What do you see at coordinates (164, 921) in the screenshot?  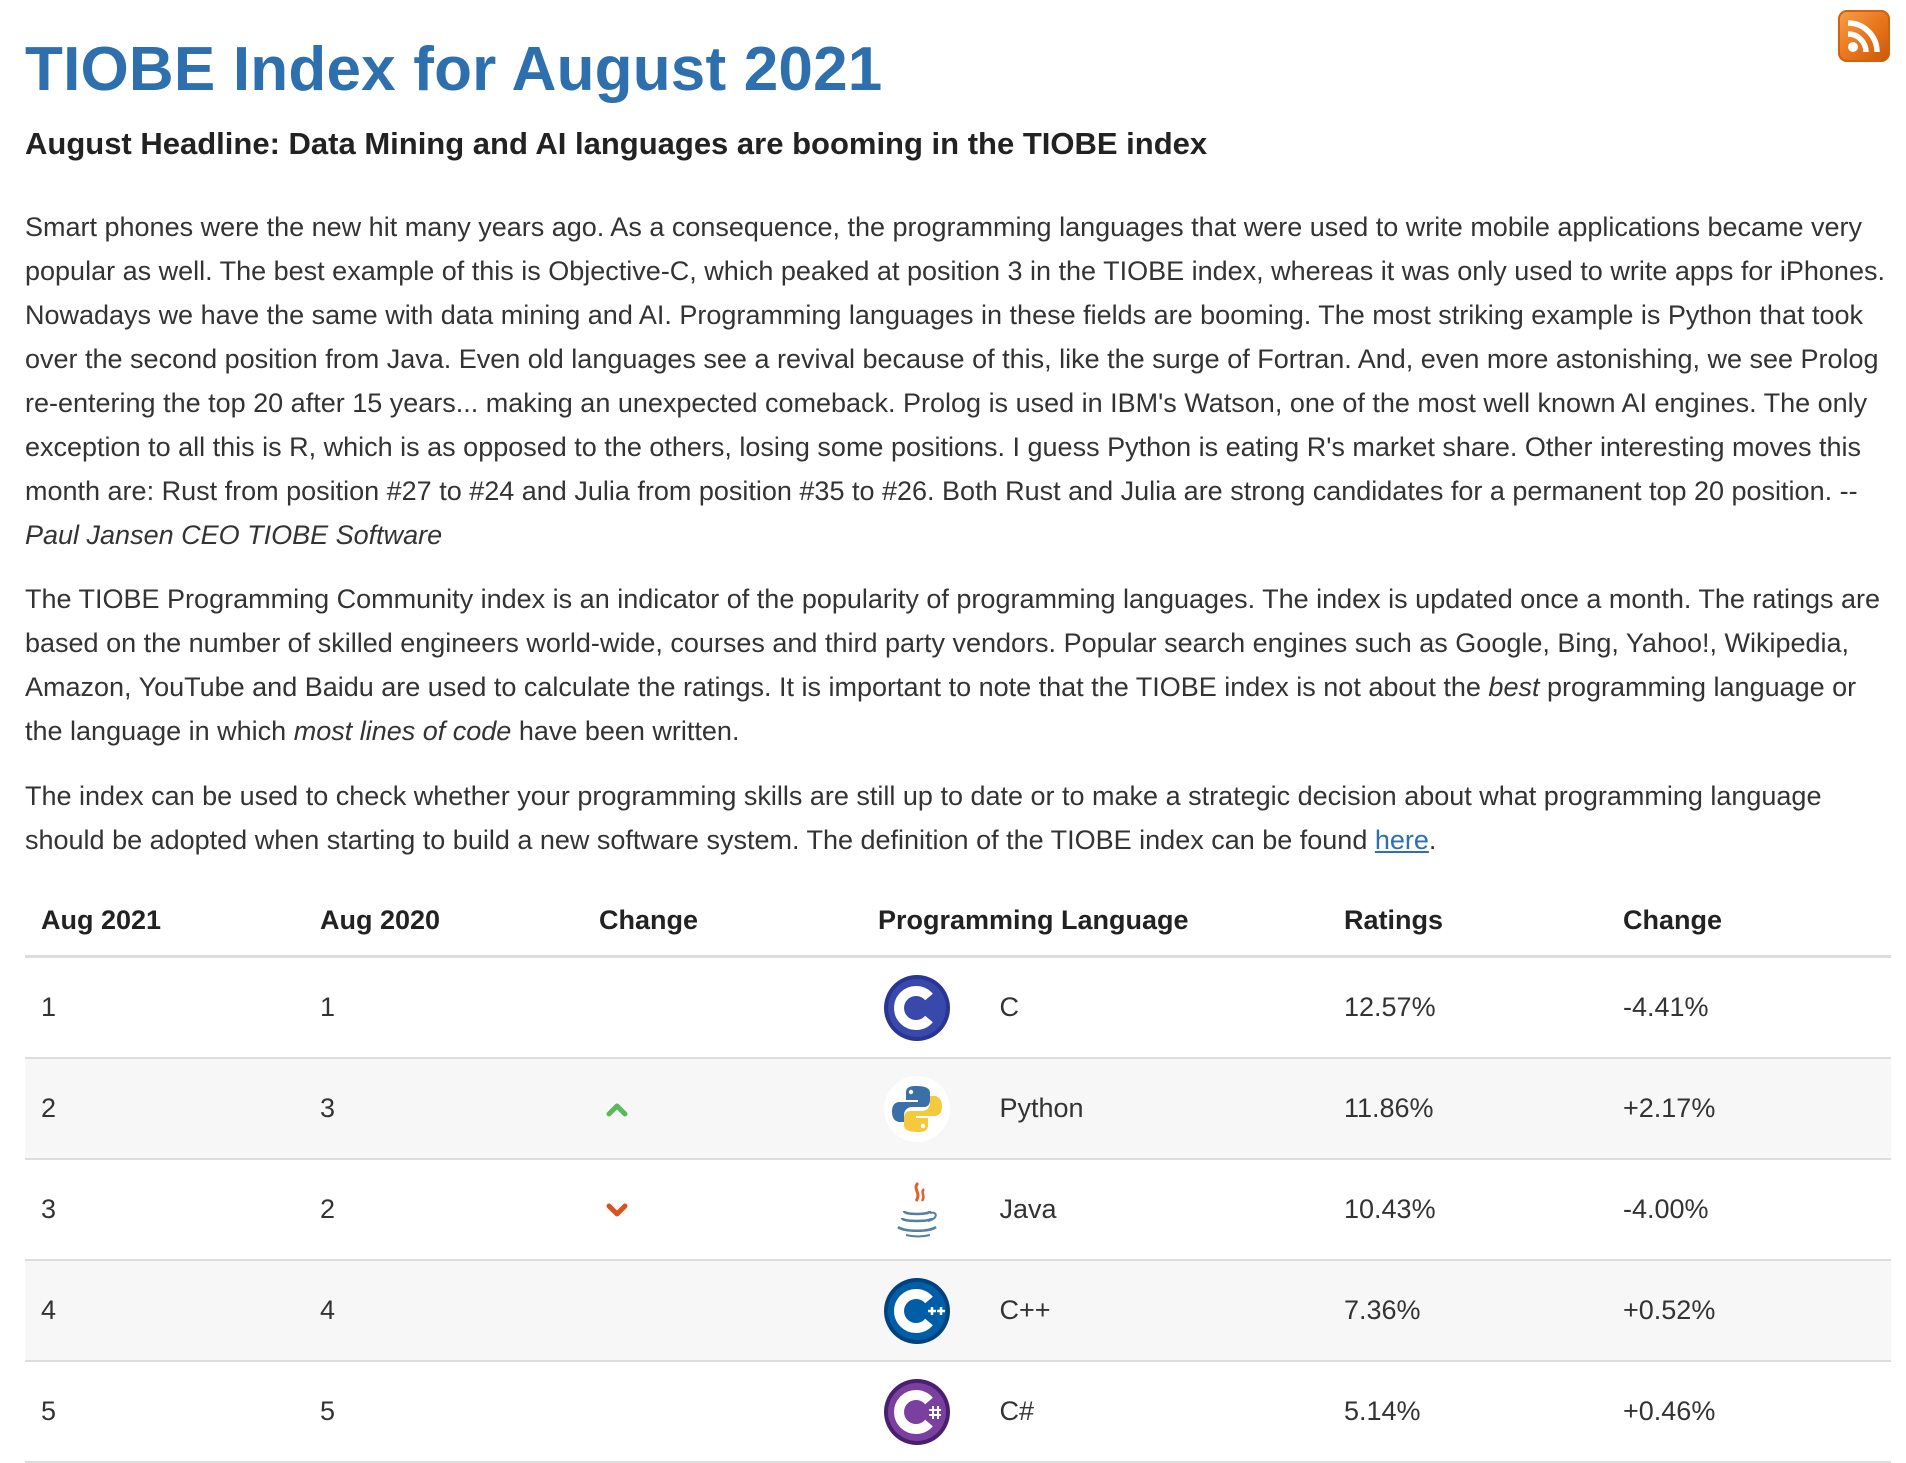 I see `header-aug-2021: Aug 2021` at bounding box center [164, 921].